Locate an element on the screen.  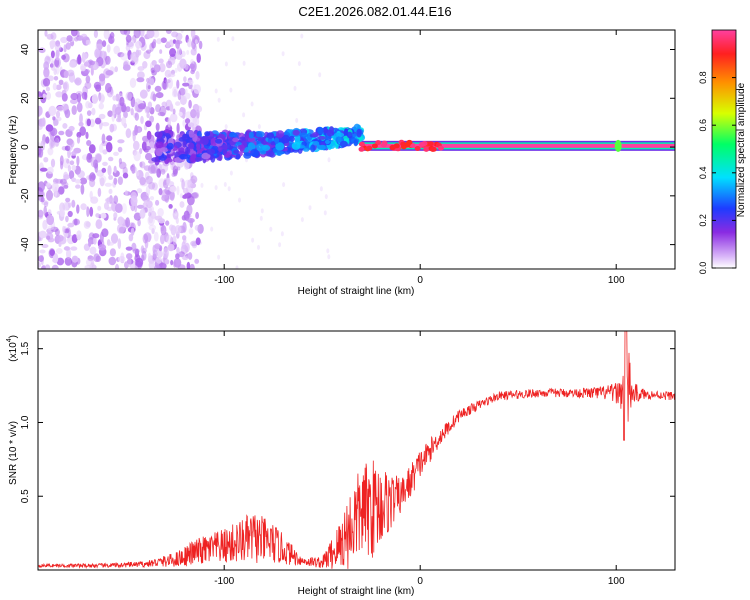
spectrogram-y-tick-label: 0 is located at coordinates (25, 147).